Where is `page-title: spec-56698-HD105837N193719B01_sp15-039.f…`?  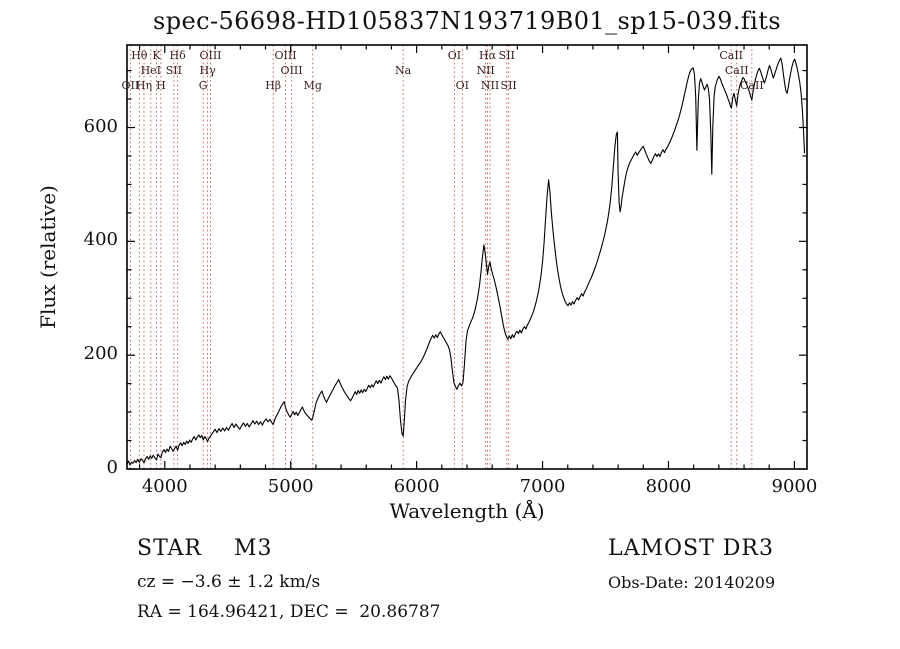 page-title: spec-56698-HD105837N193719B01_sp15-039.f… is located at coordinates (467, 21).